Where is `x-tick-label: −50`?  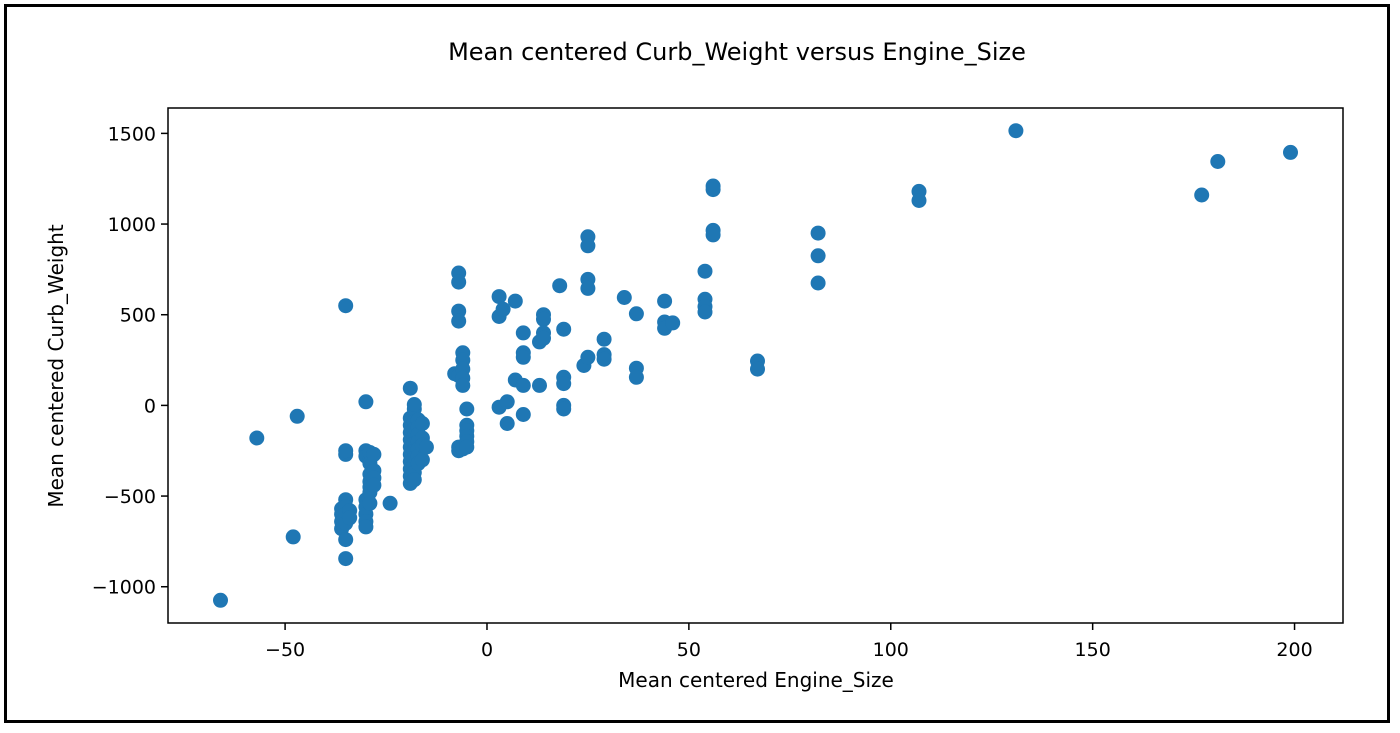 x-tick-label: −50 is located at coordinates (285, 650).